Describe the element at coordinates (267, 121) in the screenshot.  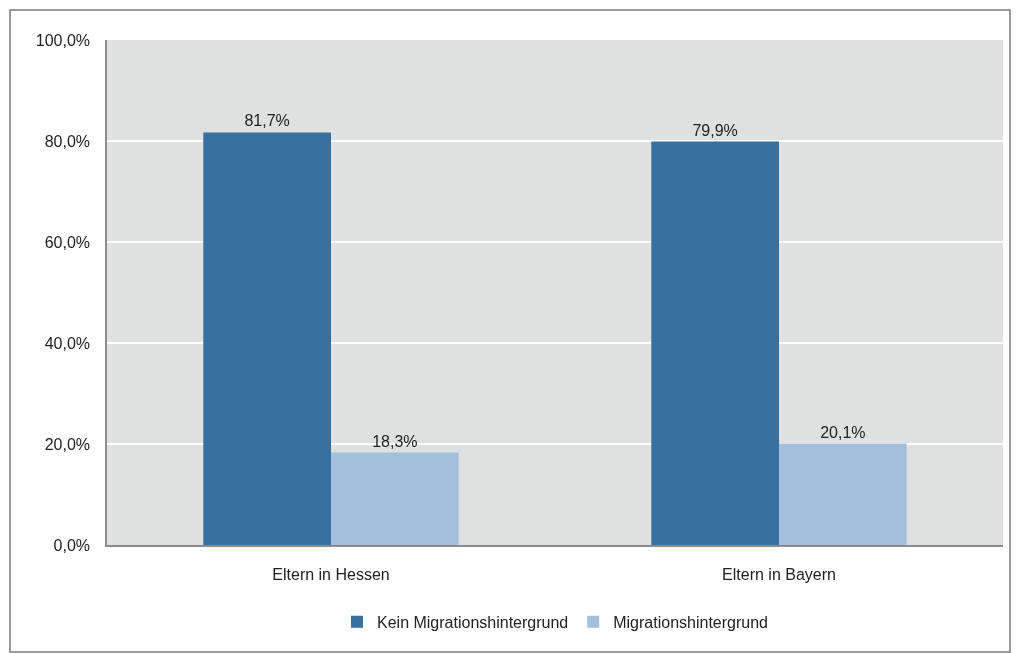
I see `data-label: 81,7%` at that location.